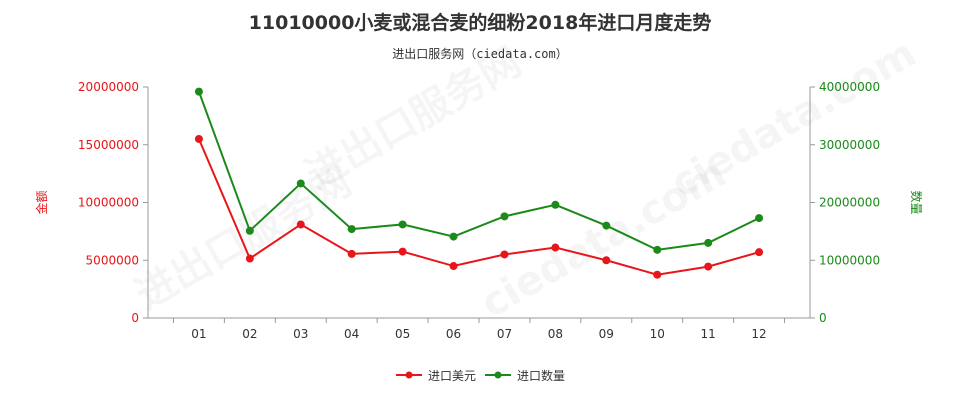 The width and height of the screenshot is (960, 400). What do you see at coordinates (453, 334) in the screenshot?
I see `x-tick-label: 06` at bounding box center [453, 334].